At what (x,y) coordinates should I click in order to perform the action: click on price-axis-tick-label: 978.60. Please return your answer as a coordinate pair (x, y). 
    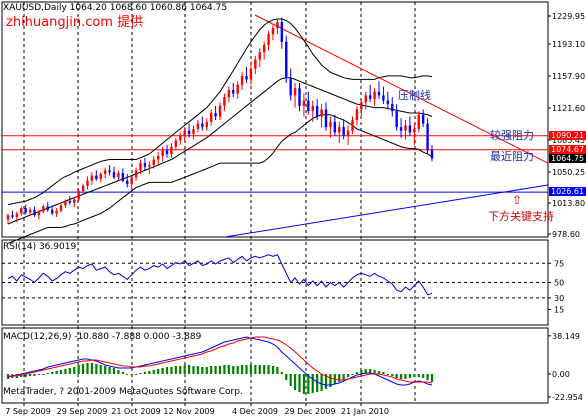
    Looking at the image, I should click on (566, 234).